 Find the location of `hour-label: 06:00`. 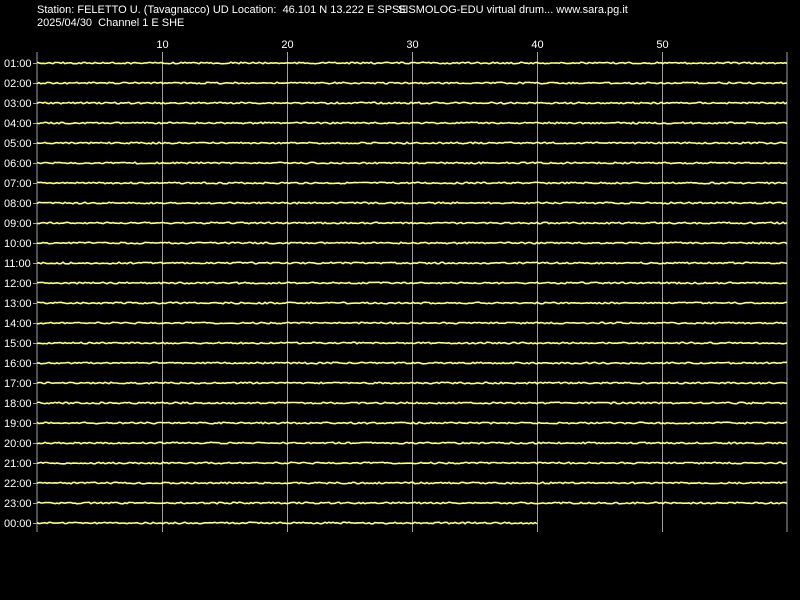

hour-label: 06:00 is located at coordinates (18, 164).